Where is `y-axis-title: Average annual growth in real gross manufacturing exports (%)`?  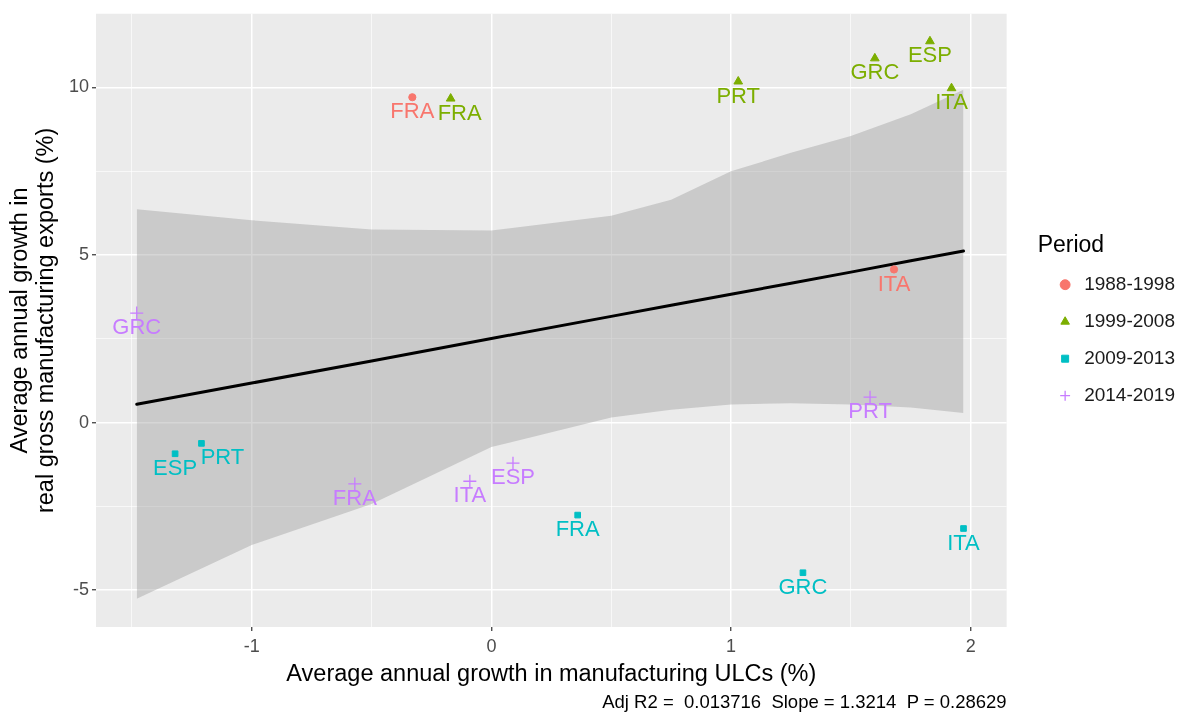 y-axis-title: Average annual growth in real gross manufacturing exports (%) is located at coordinates (32, 320).